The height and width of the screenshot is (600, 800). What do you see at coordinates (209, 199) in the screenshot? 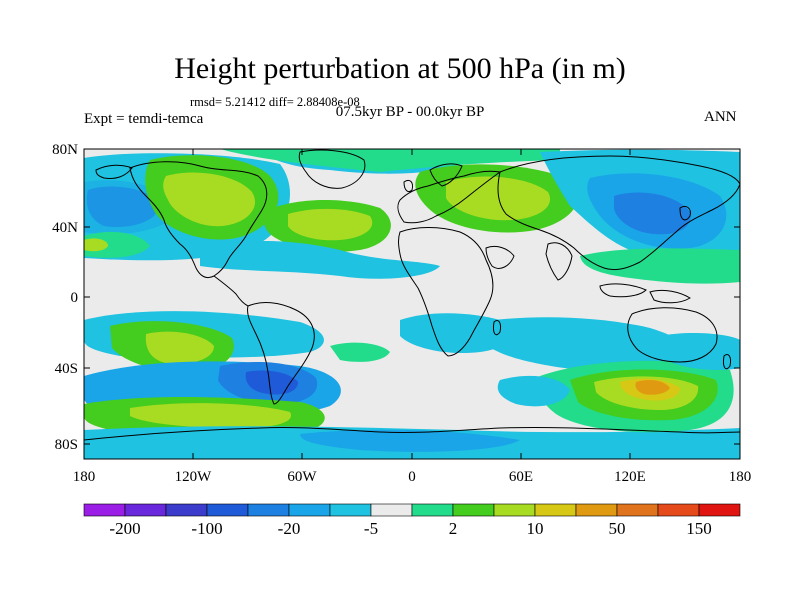
I see `contour-north-america-high-core` at bounding box center [209, 199].